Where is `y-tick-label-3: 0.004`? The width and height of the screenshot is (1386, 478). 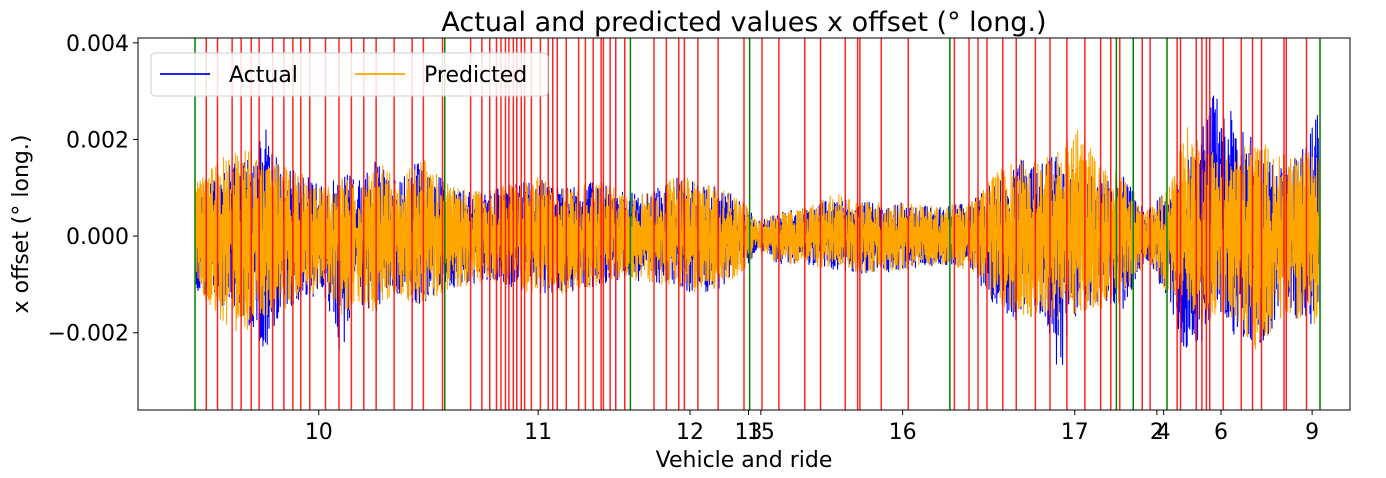
y-tick-label-3: 0.004 is located at coordinates (97, 44).